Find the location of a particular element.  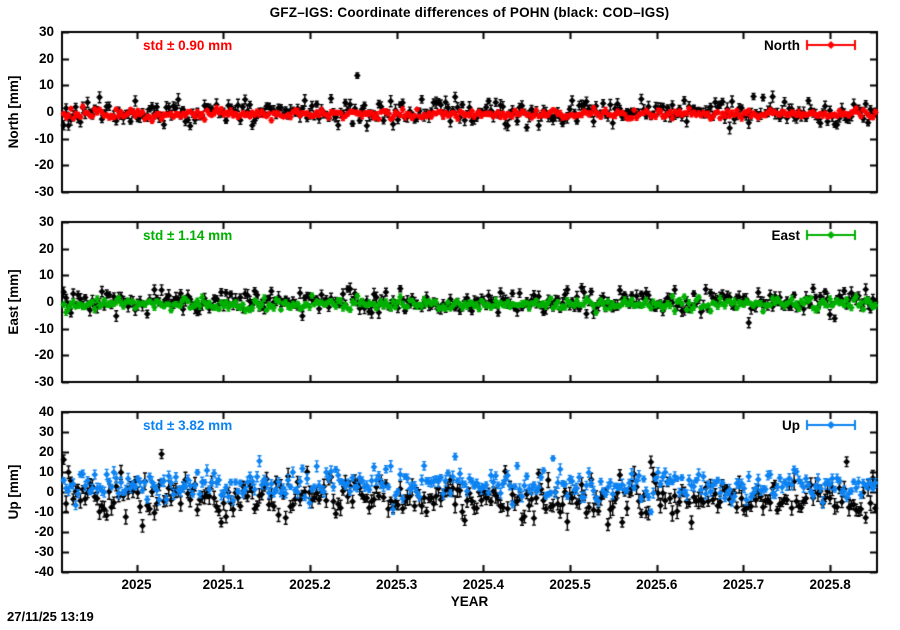

std-label-north: std ± 0.90 mm is located at coordinates (188, 45).